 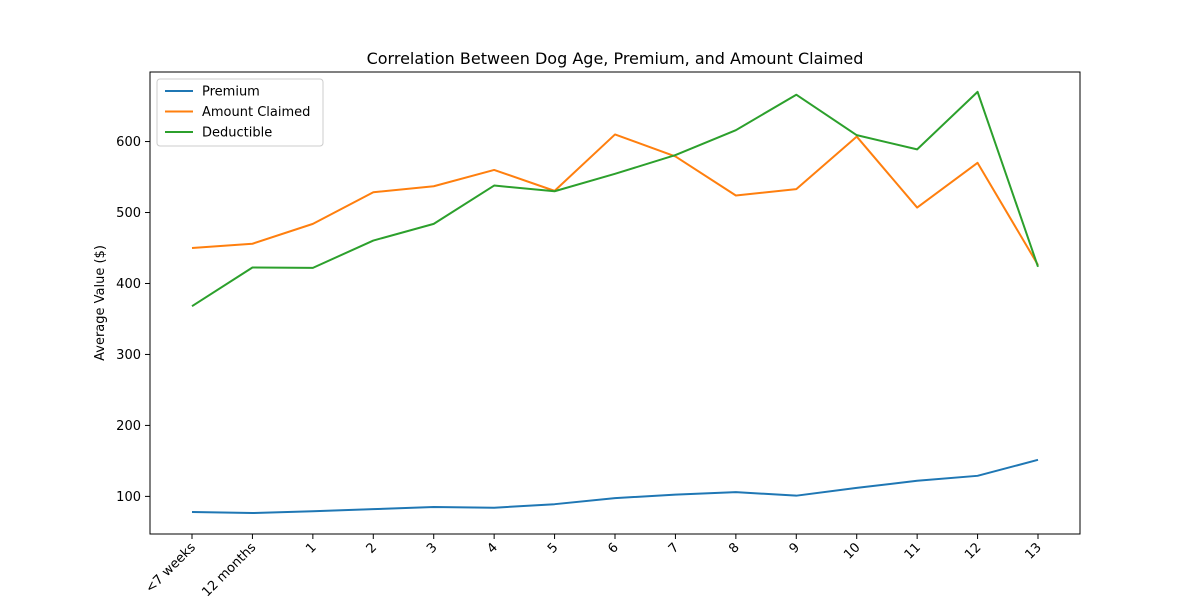 What do you see at coordinates (171, 568) in the screenshot?
I see `x-tick-label: <7 weeks` at bounding box center [171, 568].